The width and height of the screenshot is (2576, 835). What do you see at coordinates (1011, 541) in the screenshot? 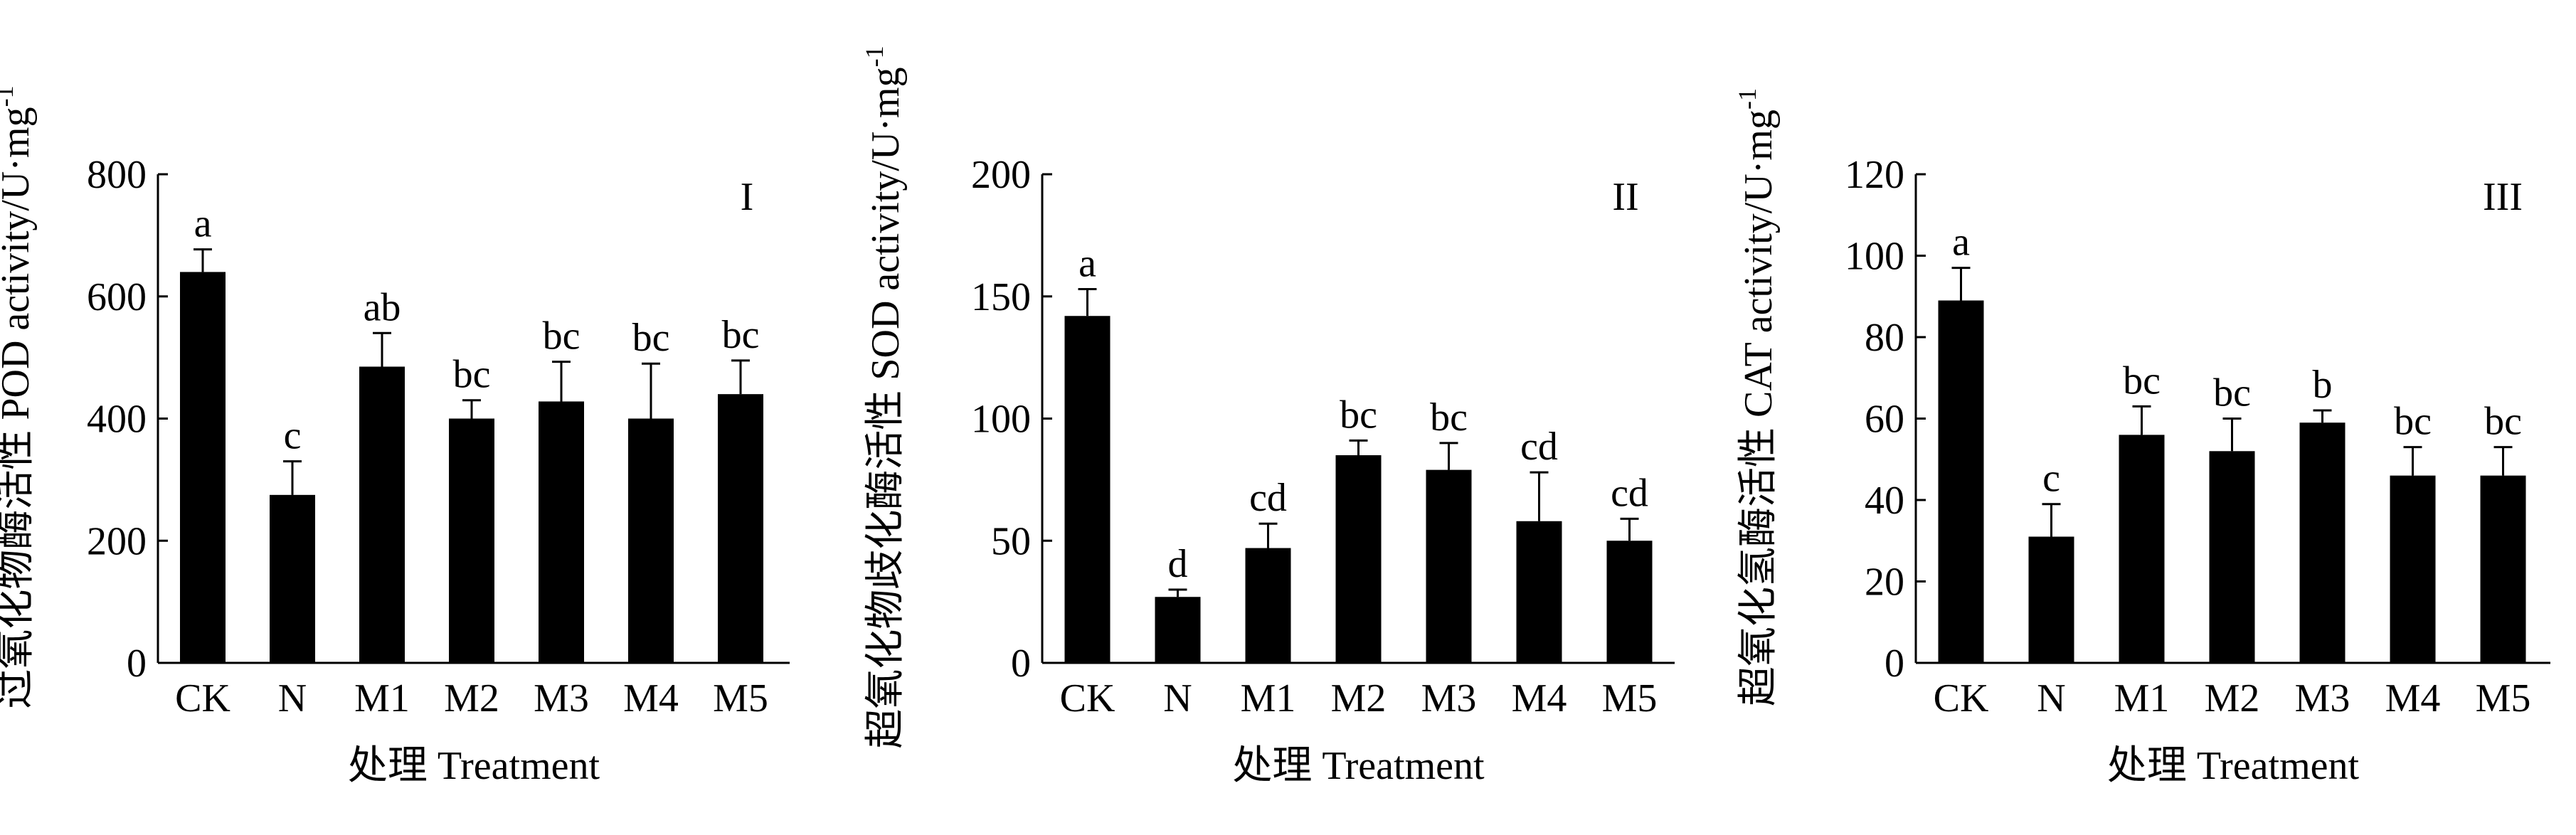
I see `y-tick-label: 50` at bounding box center [1011, 541].